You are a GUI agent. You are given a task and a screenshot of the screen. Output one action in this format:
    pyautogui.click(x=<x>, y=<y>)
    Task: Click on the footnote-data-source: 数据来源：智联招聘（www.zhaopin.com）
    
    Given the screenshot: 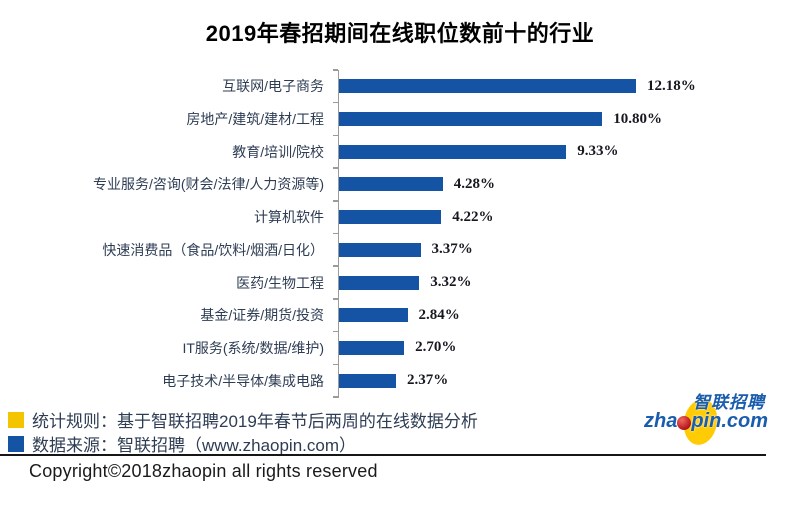 What is the action you would take?
    pyautogui.click(x=182, y=443)
    